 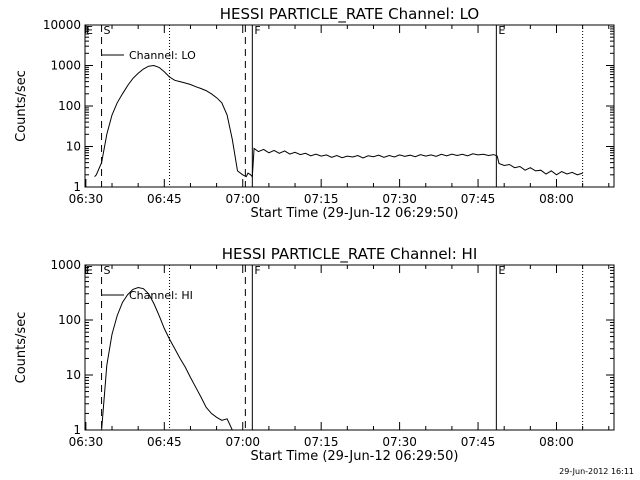 I want to click on legend-label: Channel: HI, so click(x=161, y=295).